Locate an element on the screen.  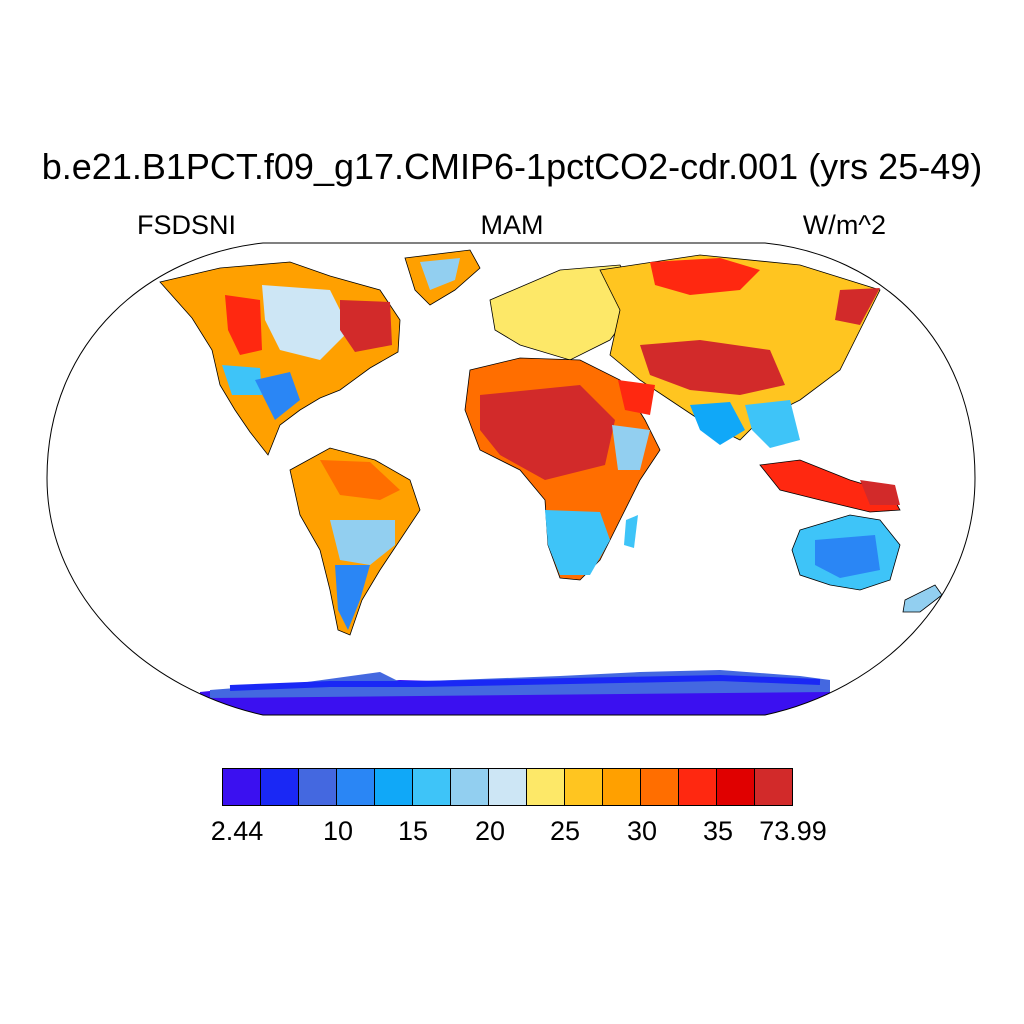
colorbar is located at coordinates (507, 787).